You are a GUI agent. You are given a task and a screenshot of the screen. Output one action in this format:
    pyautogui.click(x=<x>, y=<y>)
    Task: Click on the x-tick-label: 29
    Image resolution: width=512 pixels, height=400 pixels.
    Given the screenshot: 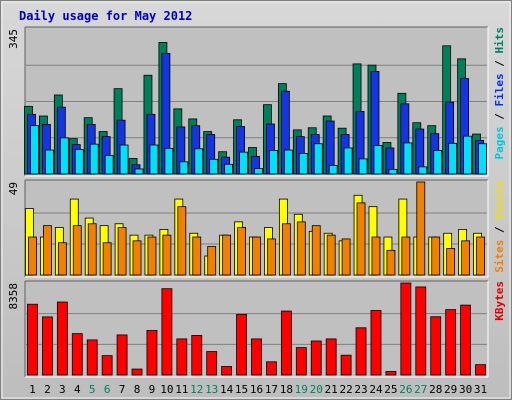 What is the action you would take?
    pyautogui.click(x=450, y=389)
    